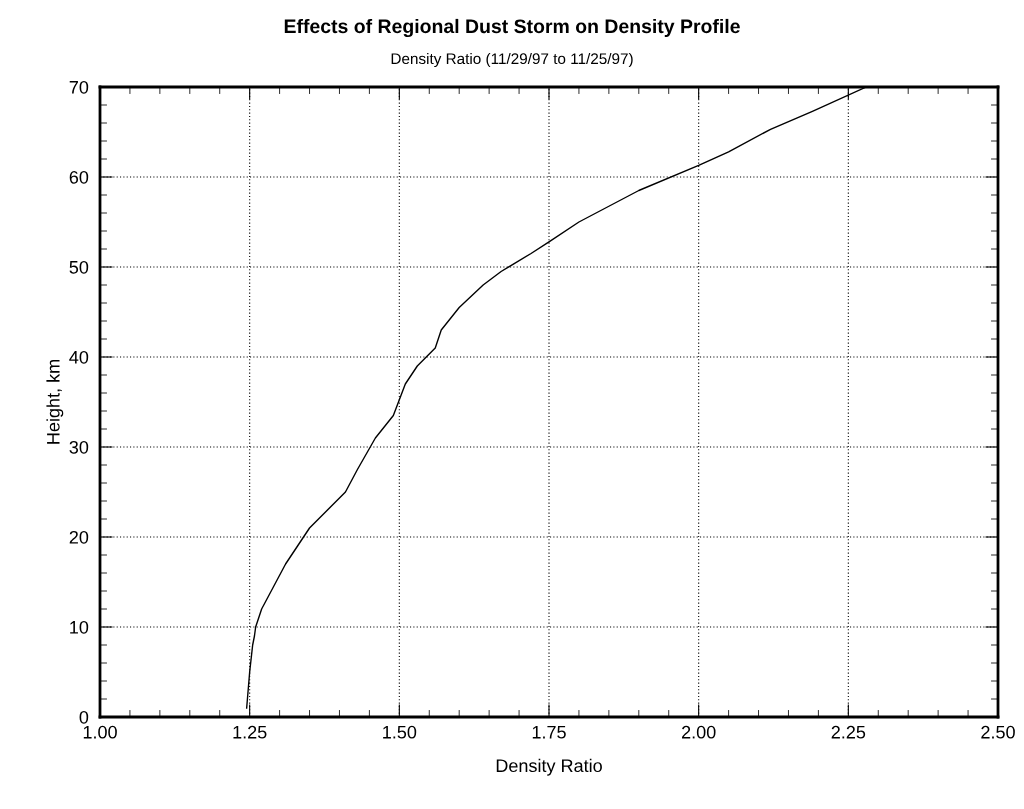 Image resolution: width=1024 pixels, height=809 pixels. I want to click on y-axis-title: Height, km, so click(55, 402).